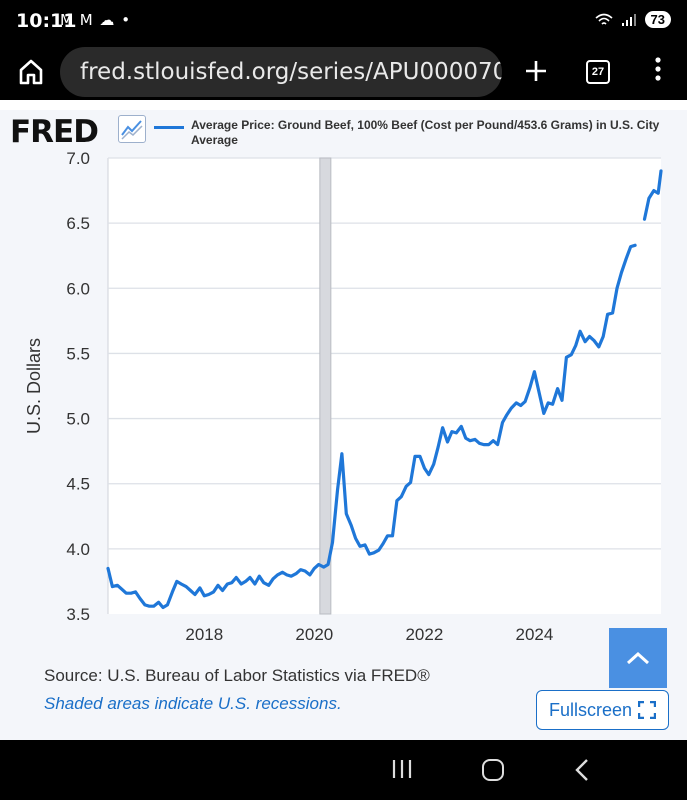 Image resolution: width=687 pixels, height=800 pixels. What do you see at coordinates (535, 634) in the screenshot?
I see `x-tick-label: 2024` at bounding box center [535, 634].